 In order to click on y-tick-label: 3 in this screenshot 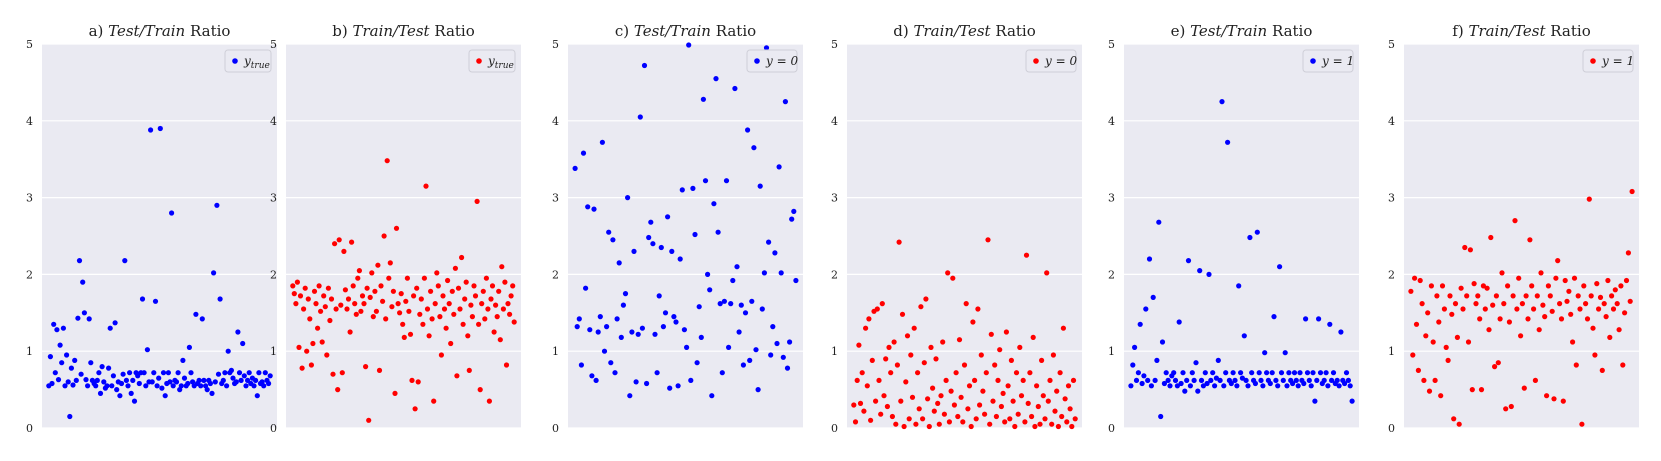, I will do `click(1391, 198)`.